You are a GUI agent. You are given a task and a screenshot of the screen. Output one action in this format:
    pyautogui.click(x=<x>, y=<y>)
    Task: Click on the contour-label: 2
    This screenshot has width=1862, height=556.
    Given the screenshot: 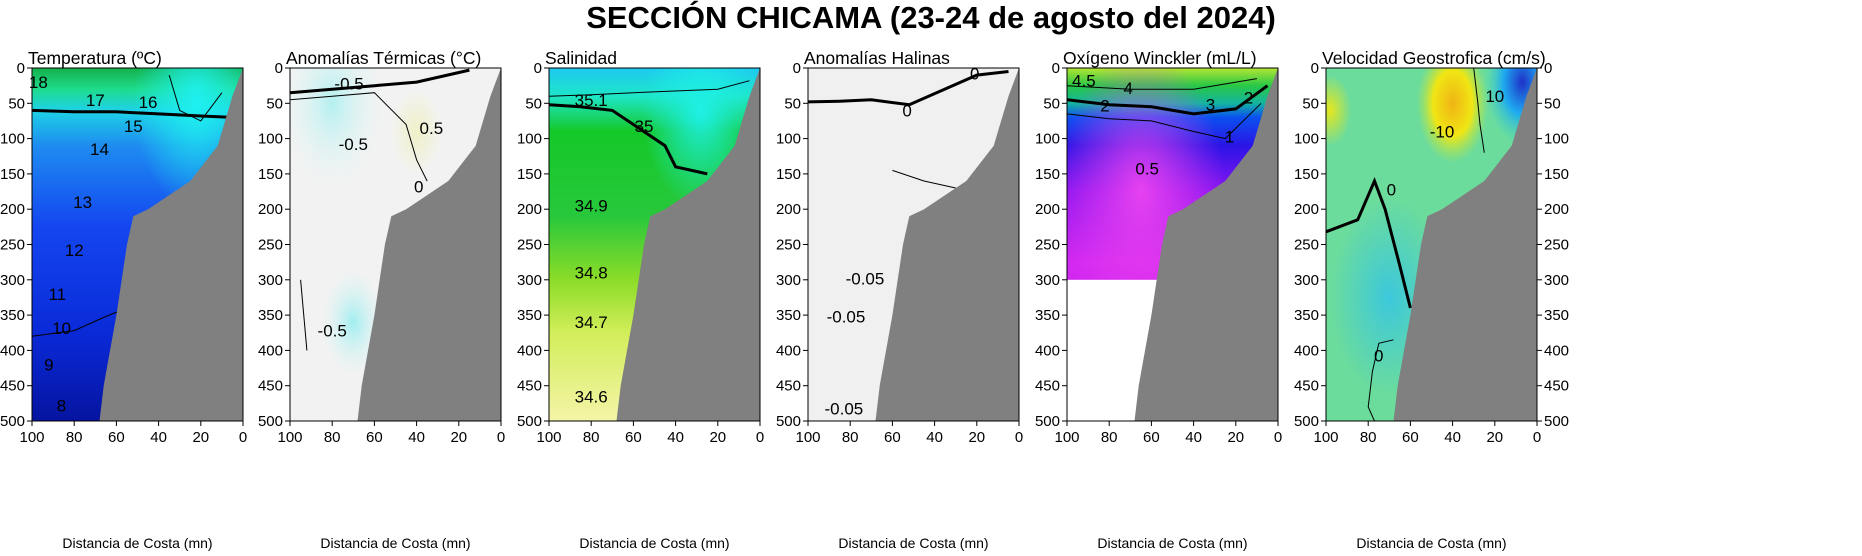 What is the action you would take?
    pyautogui.click(x=1248, y=98)
    